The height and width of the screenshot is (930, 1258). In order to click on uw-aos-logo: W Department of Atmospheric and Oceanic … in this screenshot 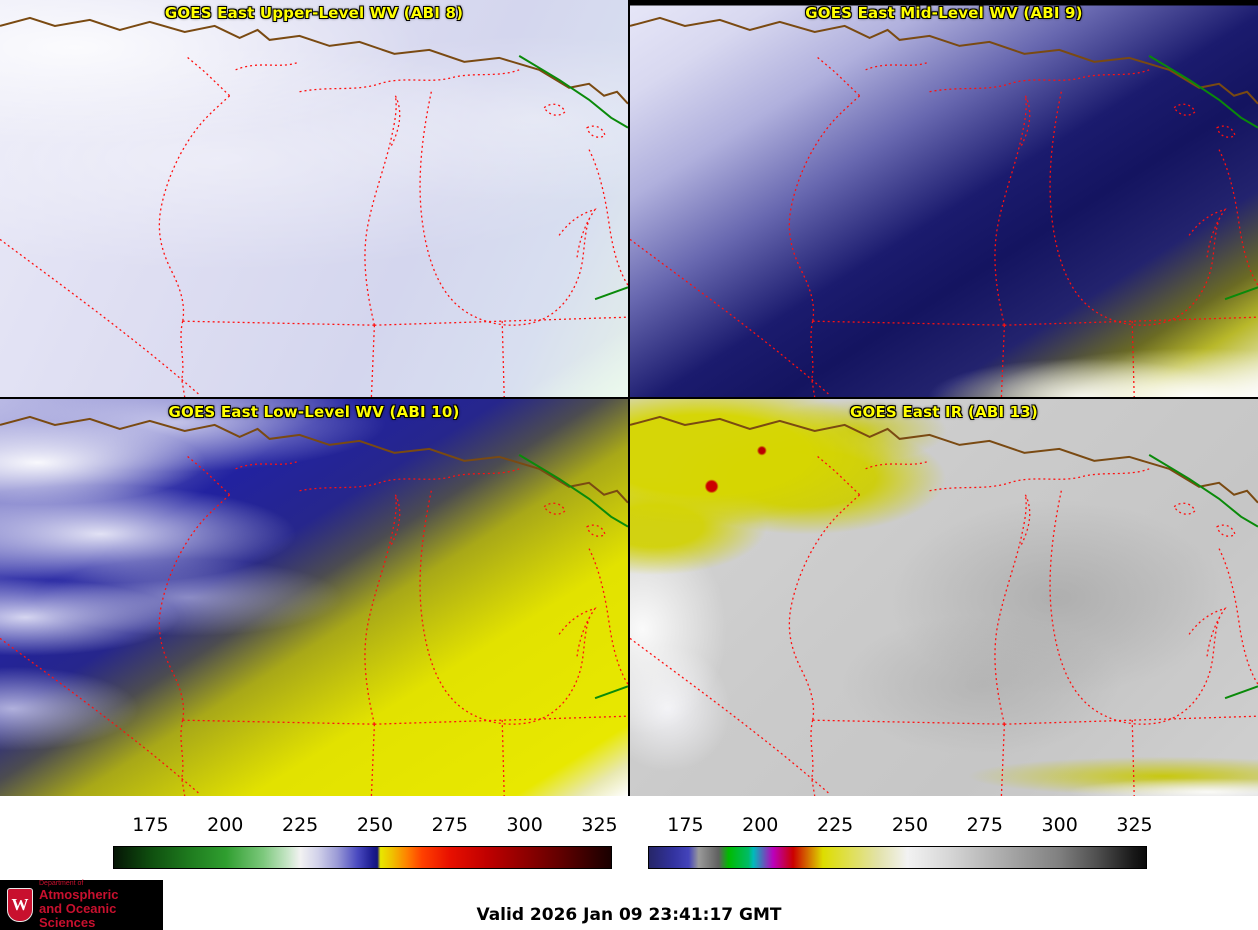, I will do `click(81, 905)`.